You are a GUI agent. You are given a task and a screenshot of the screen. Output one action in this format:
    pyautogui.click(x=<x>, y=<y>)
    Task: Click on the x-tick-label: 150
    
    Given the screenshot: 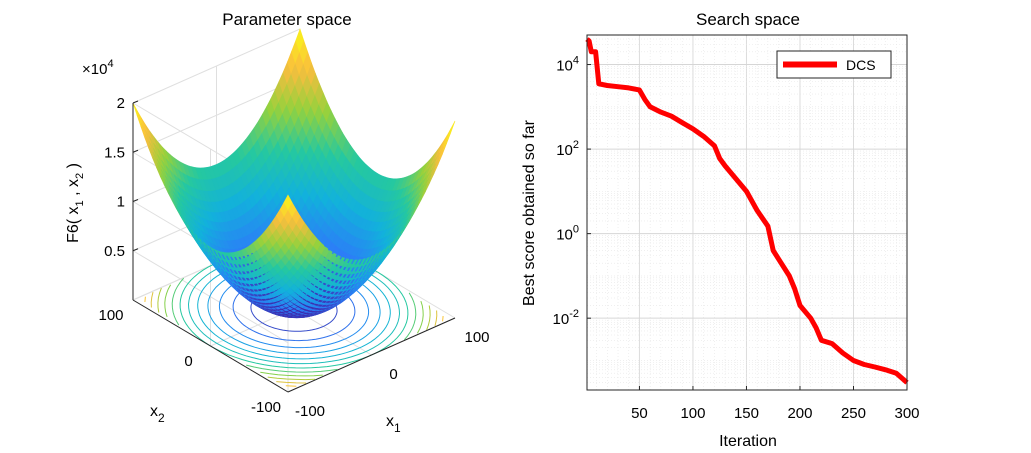 What is the action you would take?
    pyautogui.click(x=746, y=413)
    